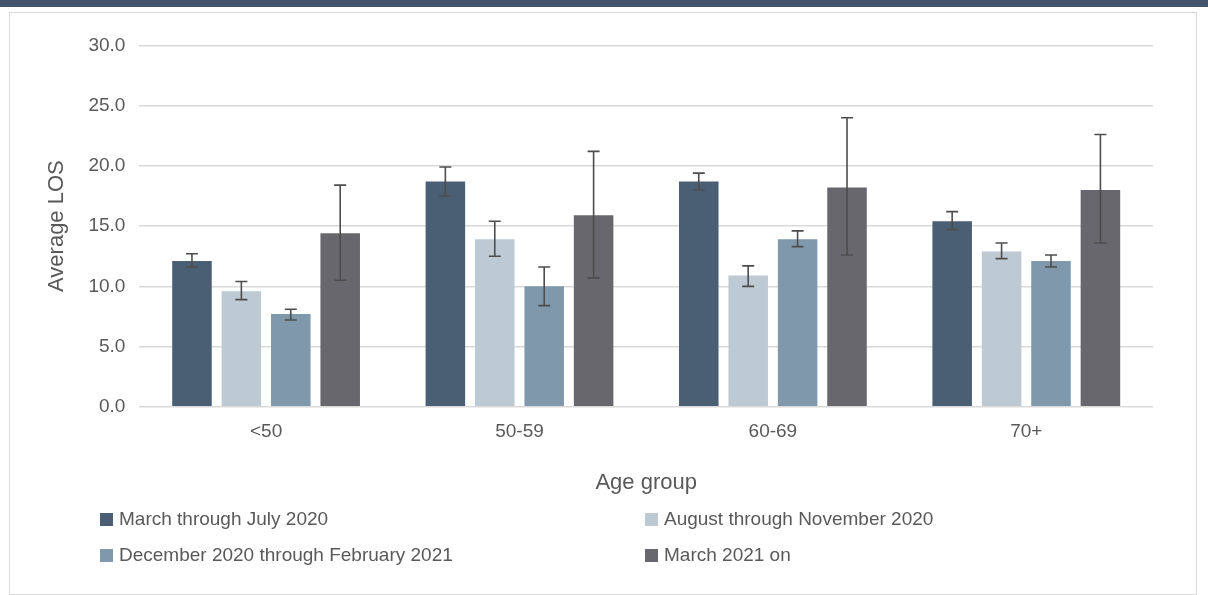  Describe the element at coordinates (112, 406) in the screenshot. I see `y-tick-label: 0.0` at that location.